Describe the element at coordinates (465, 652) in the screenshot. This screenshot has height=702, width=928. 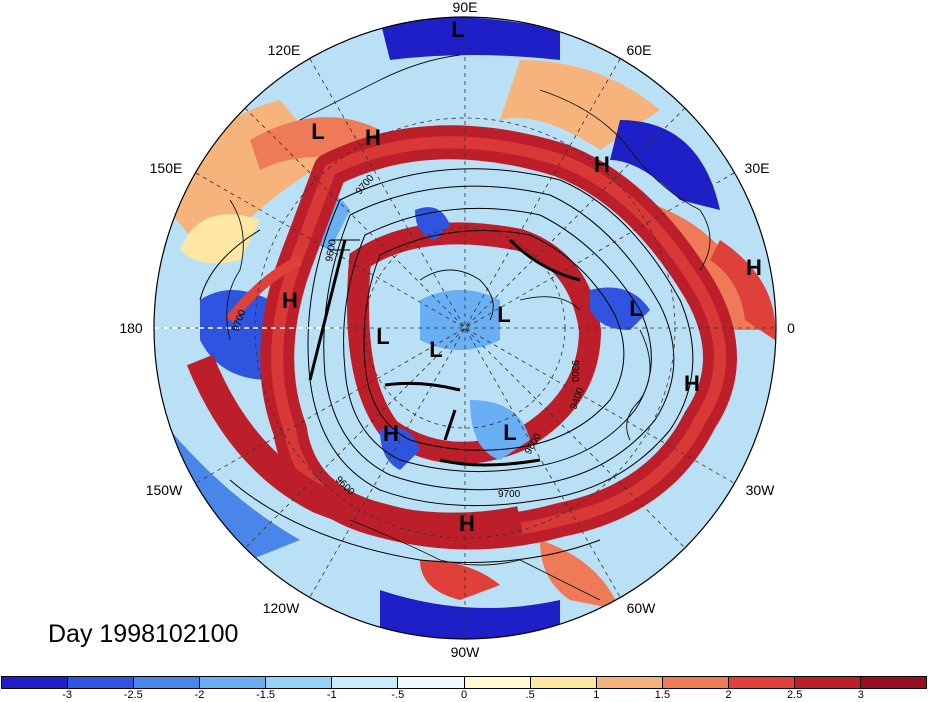
I see `longitude-label-90w: 90W` at that location.